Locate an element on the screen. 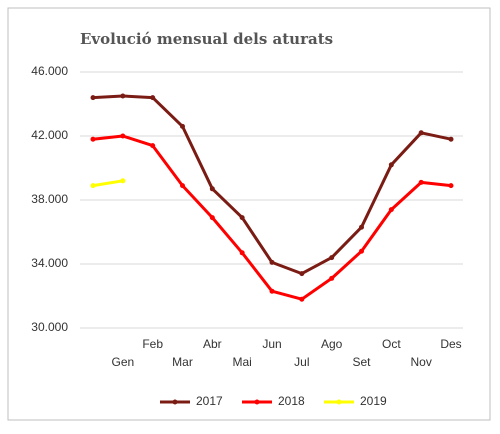 This screenshot has height=434, width=500. x-tick-label: Oct is located at coordinates (391, 344).